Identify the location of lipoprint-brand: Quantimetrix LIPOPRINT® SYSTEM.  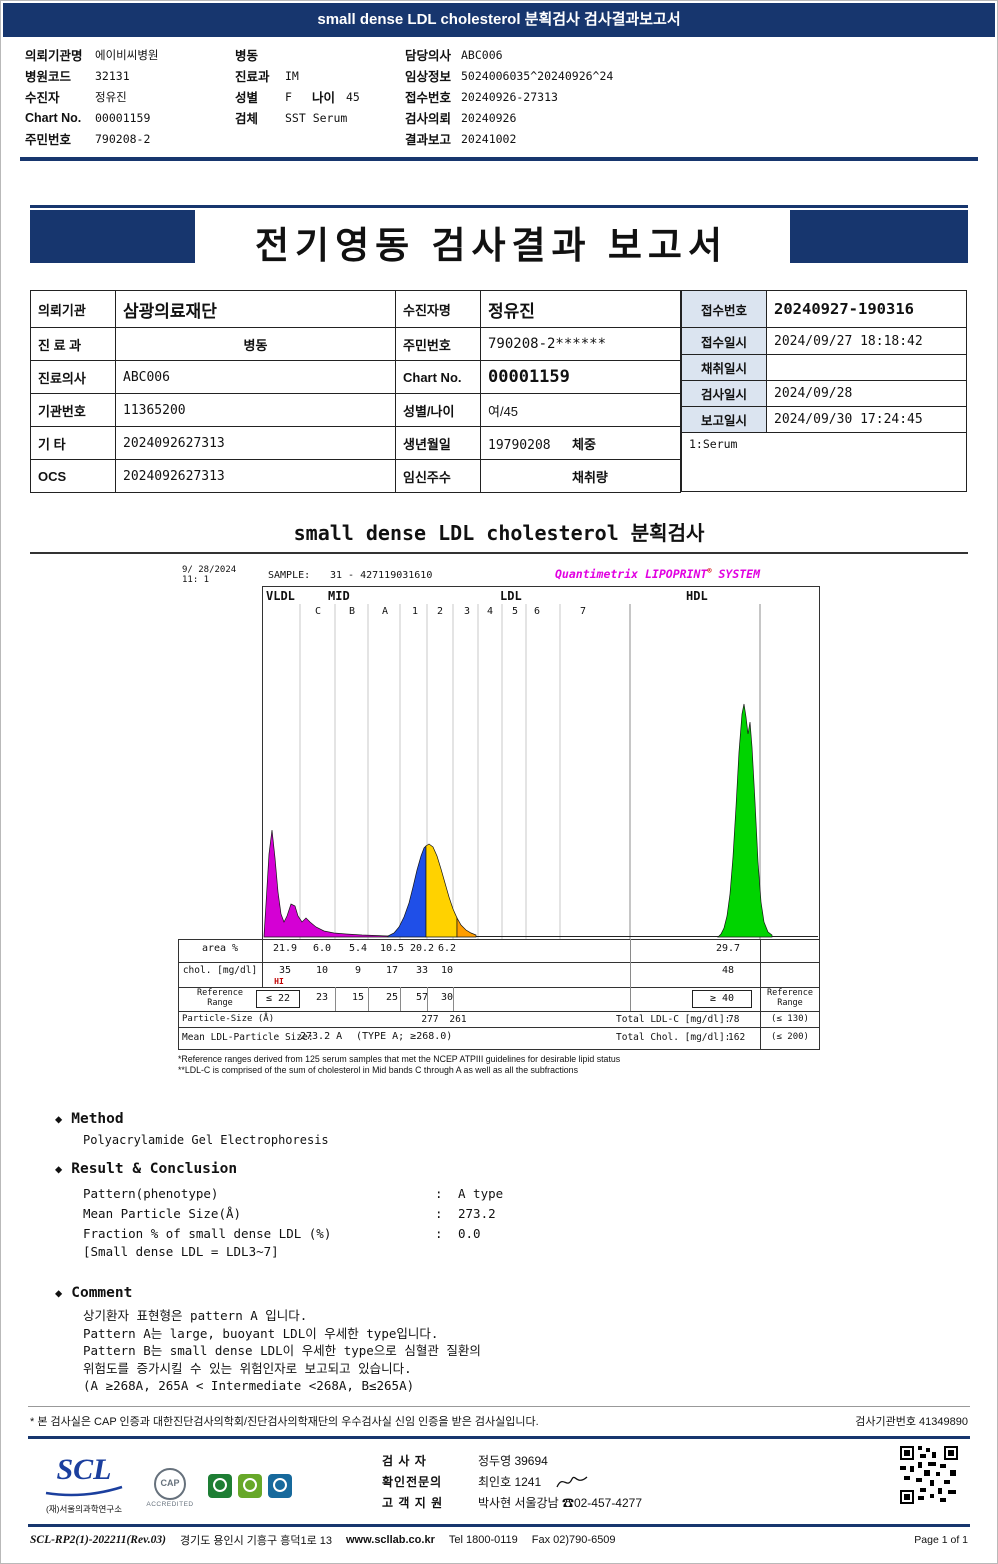
(658, 574).